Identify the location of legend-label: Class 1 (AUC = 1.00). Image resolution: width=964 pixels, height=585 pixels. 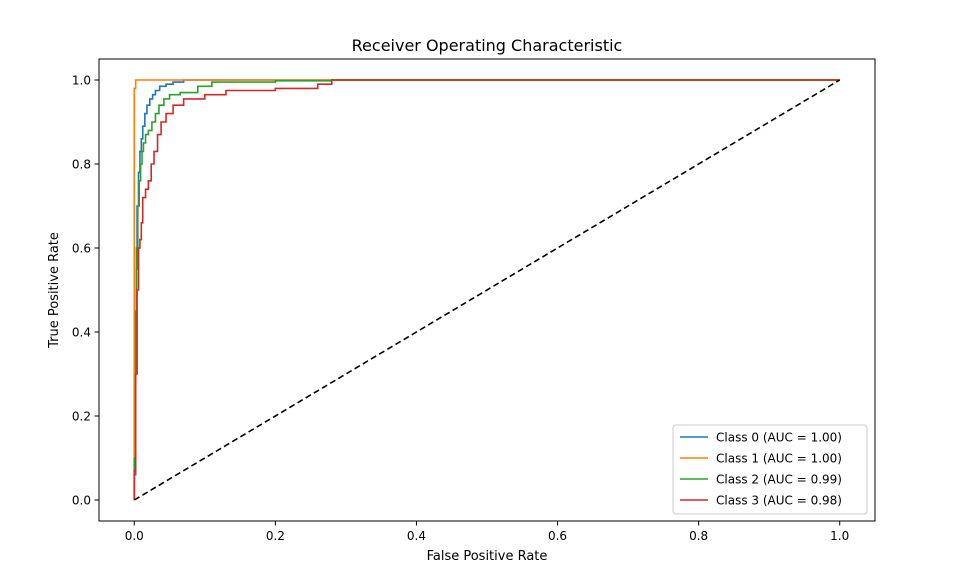
(779, 459).